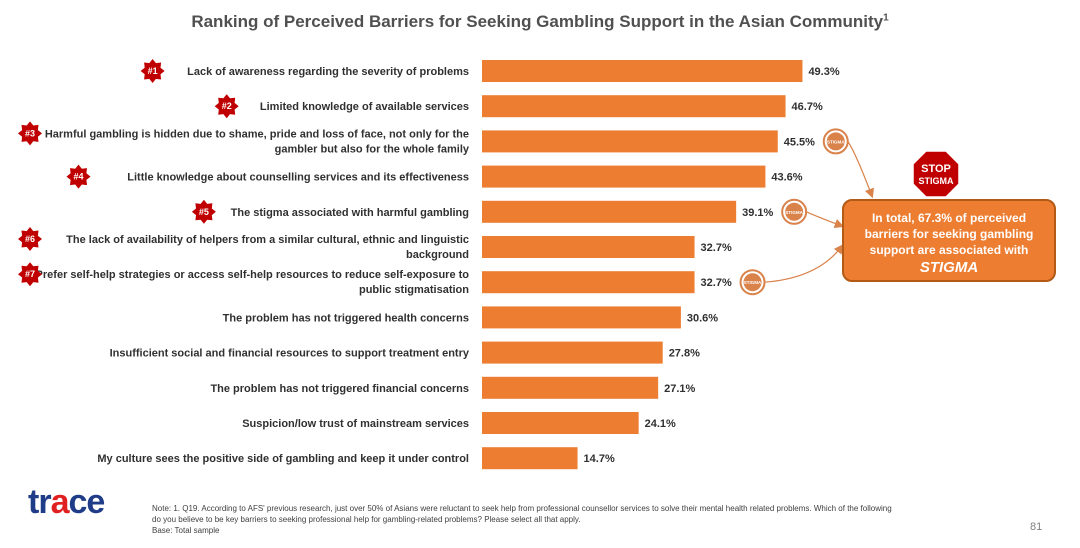 The height and width of the screenshot is (548, 1080). Describe the element at coordinates (949, 218) in the screenshot. I see `callout-line1: In total, 67.3% of perceived` at that location.